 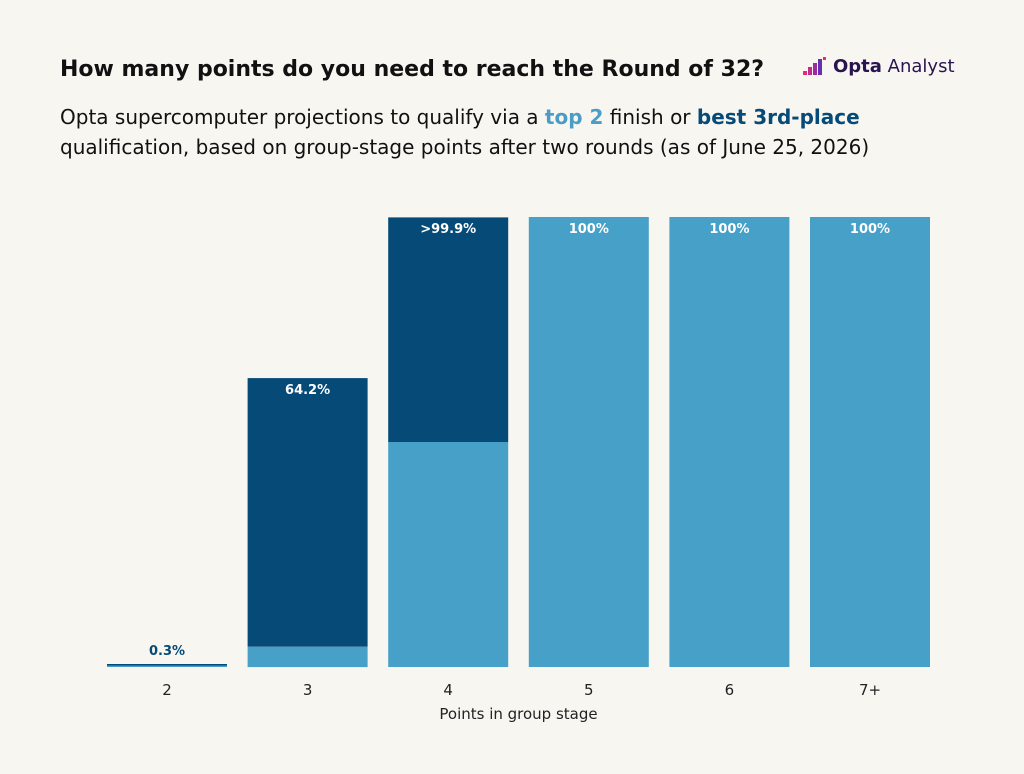 I want to click on data-label-2: >99.9%, so click(x=448, y=229).